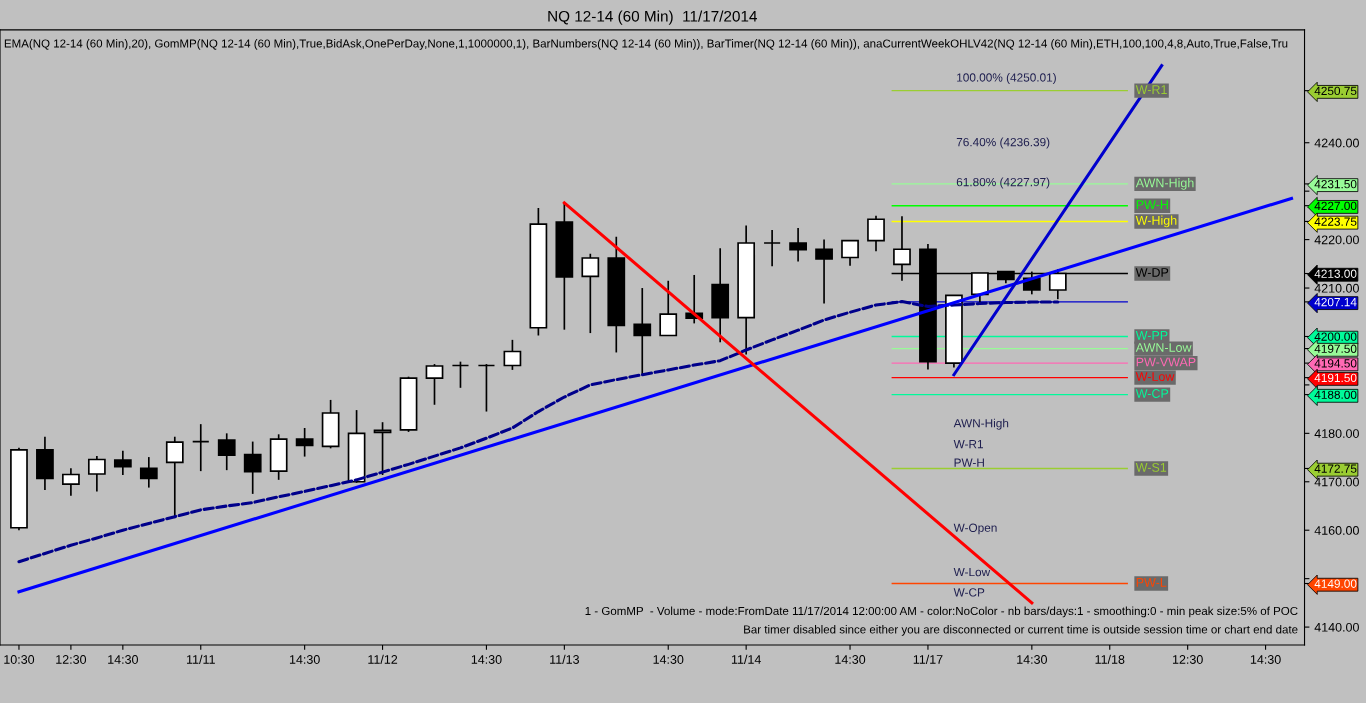 This screenshot has width=1366, height=703. I want to click on y-tick-label: 4213.00, so click(1335, 273).